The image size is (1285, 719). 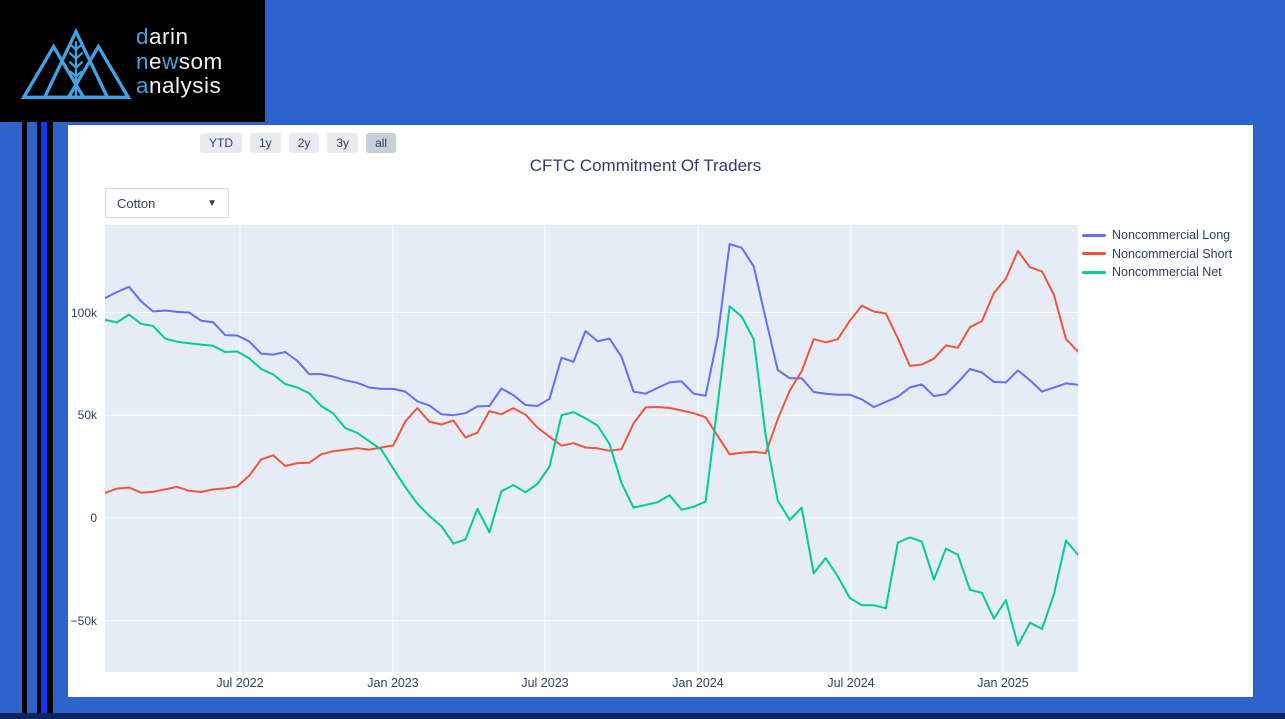 What do you see at coordinates (162, 36) in the screenshot?
I see `logo-word-darin: darin` at bounding box center [162, 36].